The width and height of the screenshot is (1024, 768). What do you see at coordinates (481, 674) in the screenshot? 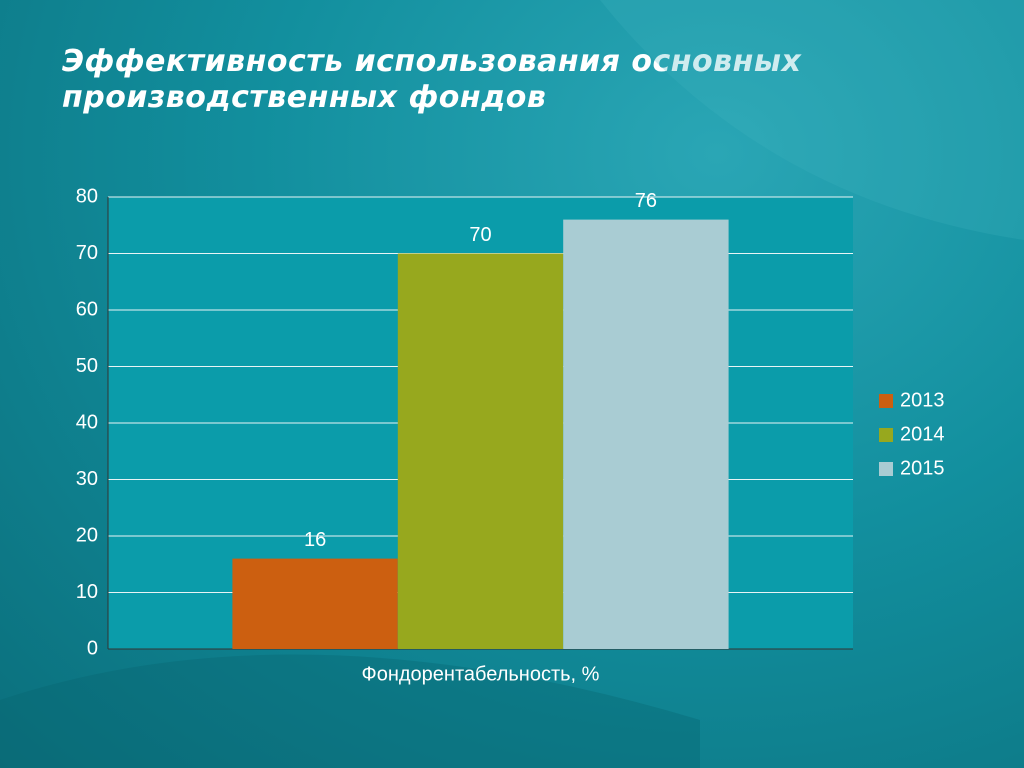
I see `x-tick-label: Фондорентабельность, %` at bounding box center [481, 674].